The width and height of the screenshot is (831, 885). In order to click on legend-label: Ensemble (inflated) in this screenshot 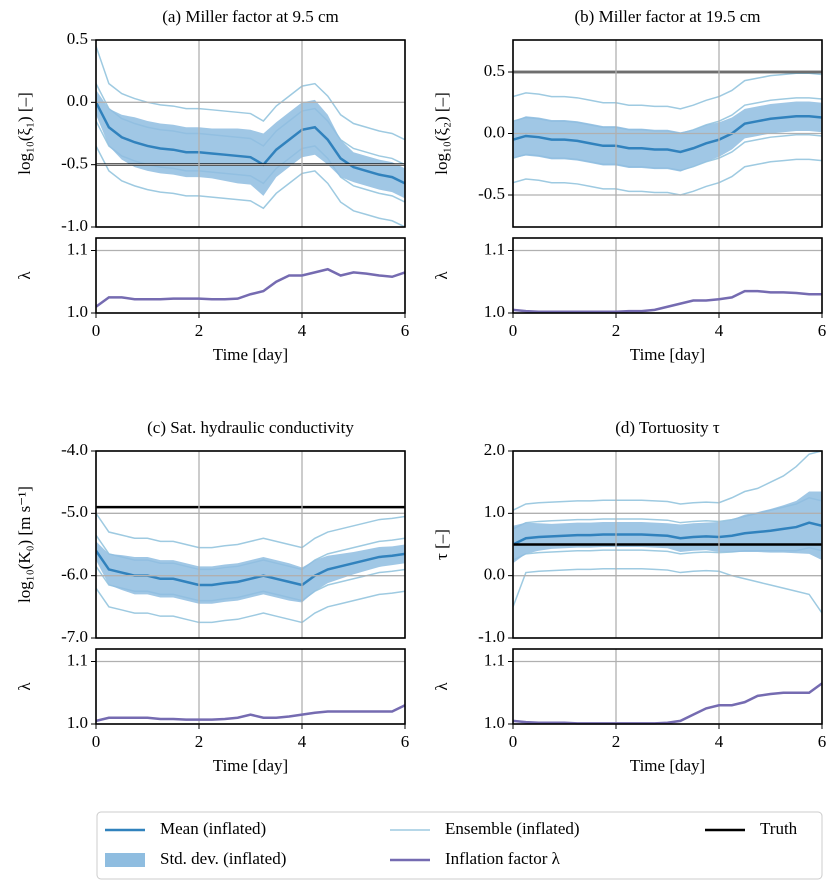, I will do `click(512, 828)`.